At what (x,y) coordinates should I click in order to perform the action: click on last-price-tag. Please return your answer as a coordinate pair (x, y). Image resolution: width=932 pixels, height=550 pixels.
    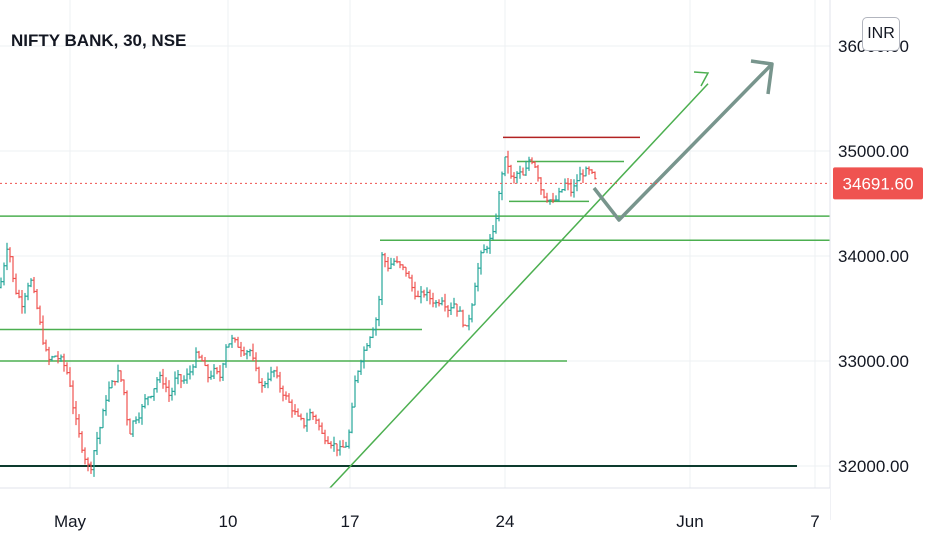
    Looking at the image, I should click on (878, 183).